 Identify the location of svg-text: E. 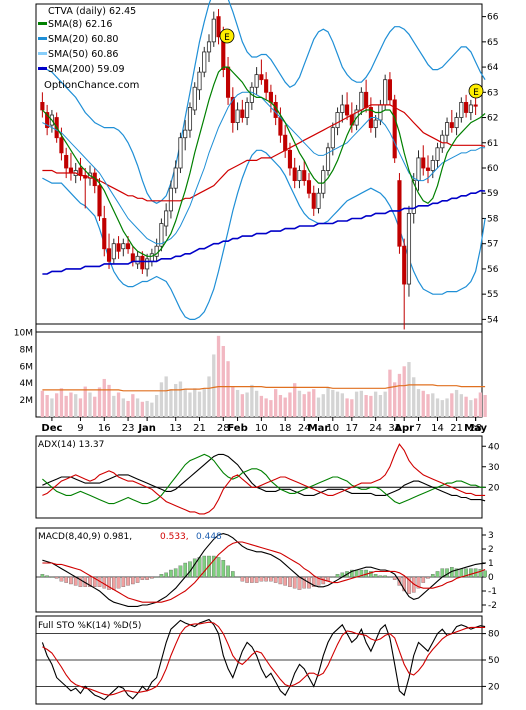
(227, 38).